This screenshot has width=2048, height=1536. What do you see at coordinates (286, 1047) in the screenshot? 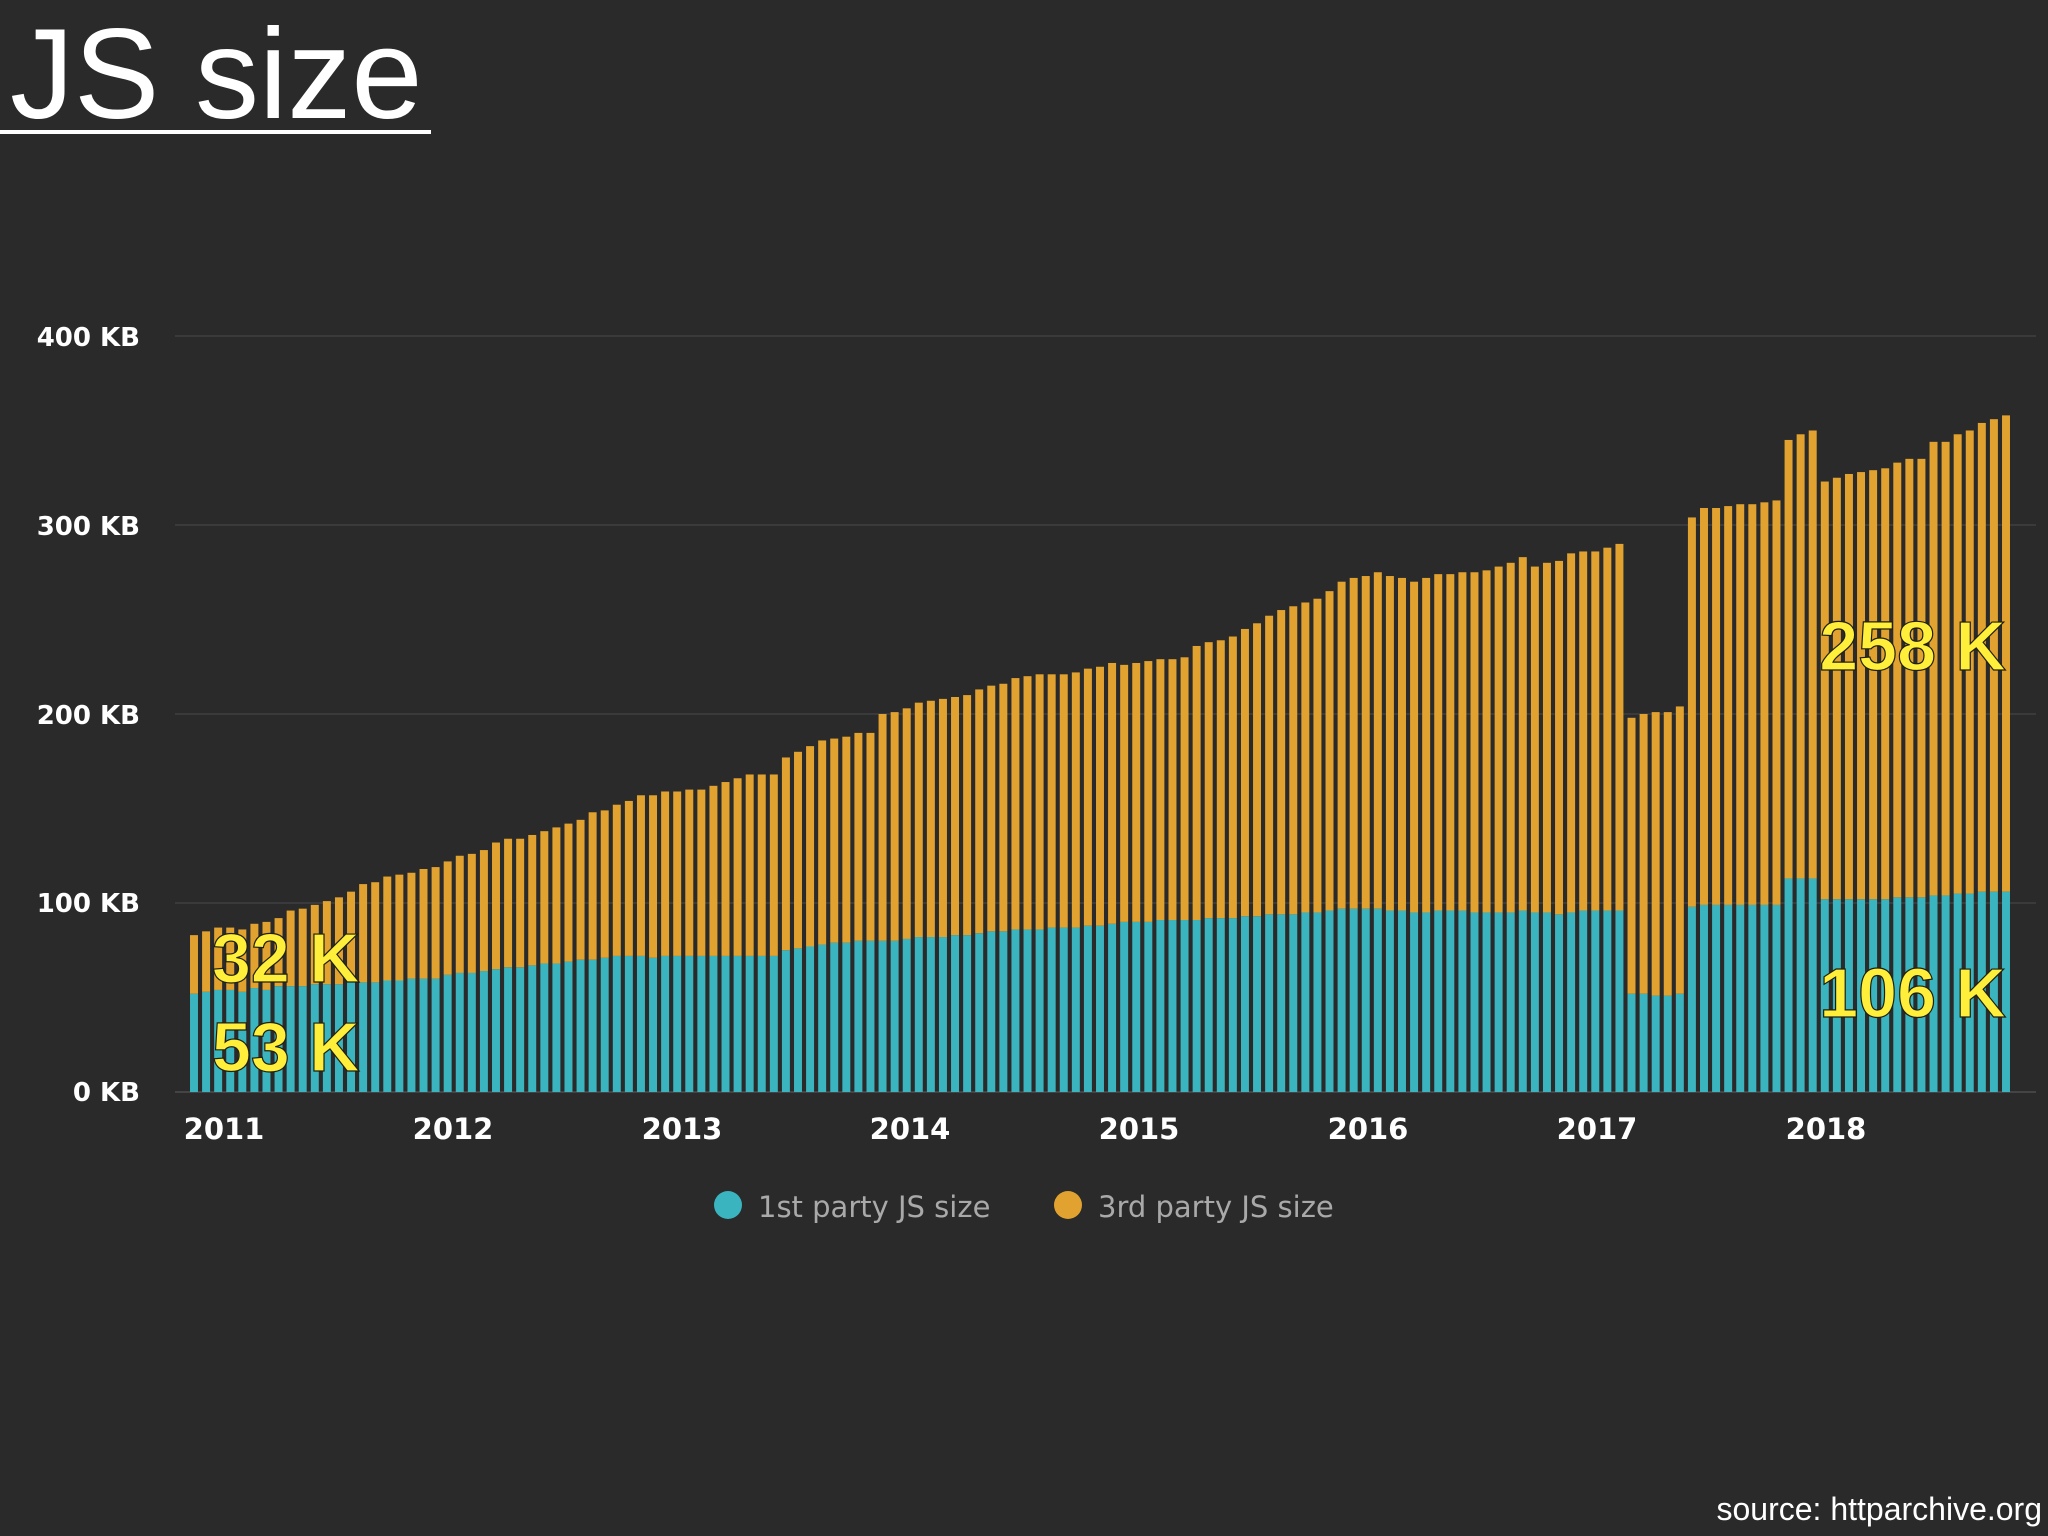
I see `annotation-1st-party-start: 53 K` at bounding box center [286, 1047].